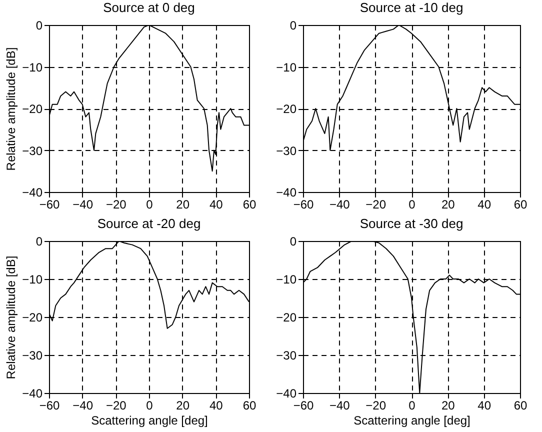  What do you see at coordinates (412, 223) in the screenshot?
I see `chart-title: Source at -30 deg` at bounding box center [412, 223].